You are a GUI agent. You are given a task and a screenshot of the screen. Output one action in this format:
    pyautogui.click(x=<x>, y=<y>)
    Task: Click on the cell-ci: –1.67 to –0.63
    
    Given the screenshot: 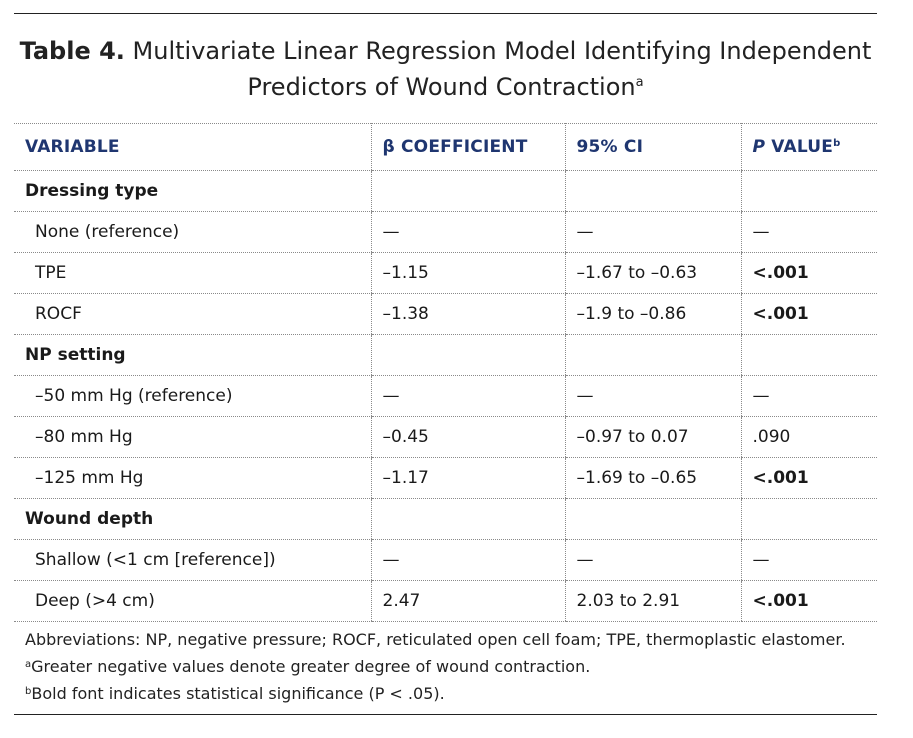 What is the action you would take?
    pyautogui.click(x=652, y=273)
    